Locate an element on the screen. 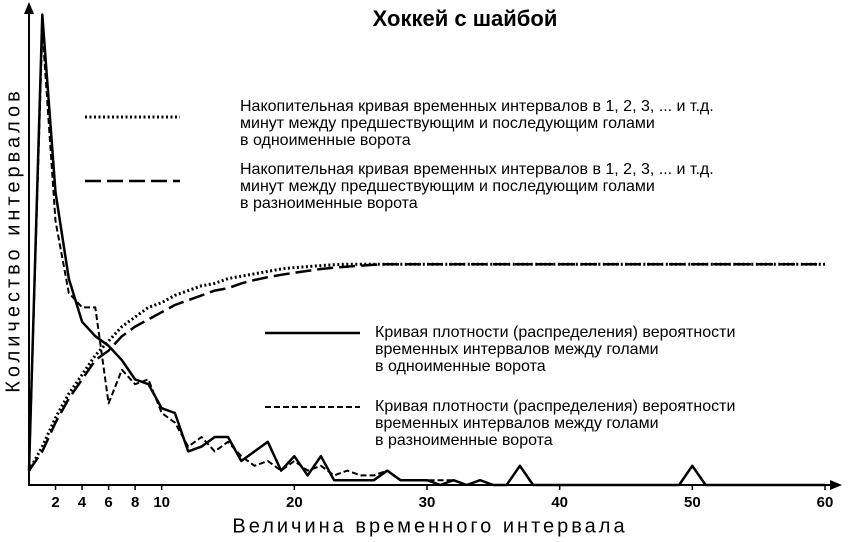 The image size is (850, 542). x-tick-label: 2 is located at coordinates (55, 502).